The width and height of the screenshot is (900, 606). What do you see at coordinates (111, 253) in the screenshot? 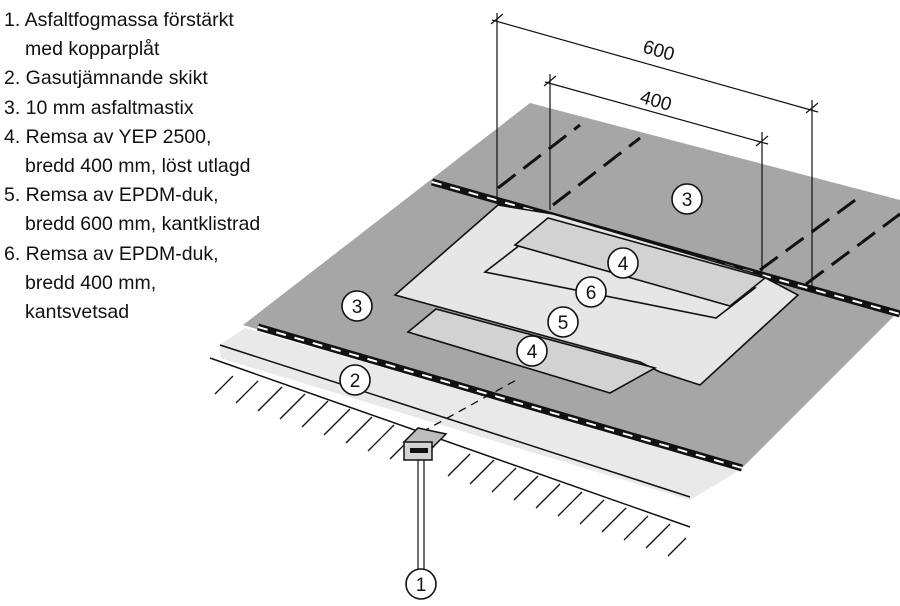
I see `legend-item-6-line-1: 6. Remsa av EPDM-duk,` at bounding box center [111, 253].